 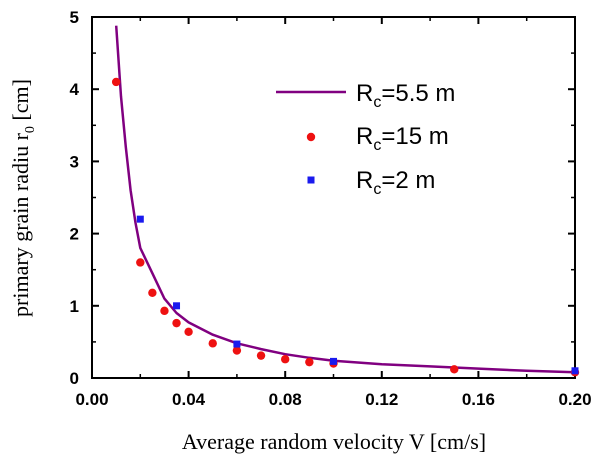 What do you see at coordinates (91, 399) in the screenshot?
I see `x-tick-label: 0.00` at bounding box center [91, 399].